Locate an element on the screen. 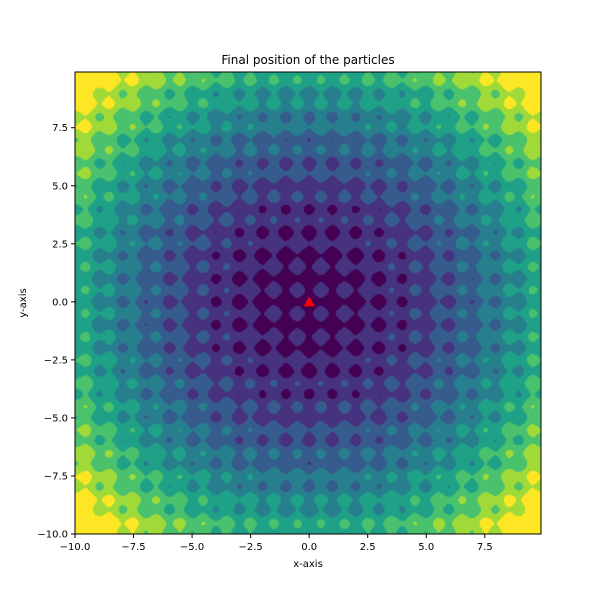  y-tick-label: −5.0 is located at coordinates (56, 418).